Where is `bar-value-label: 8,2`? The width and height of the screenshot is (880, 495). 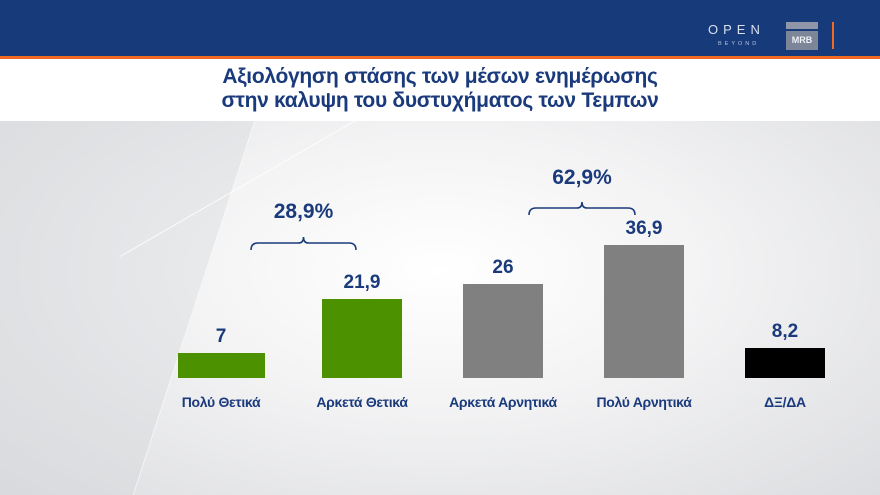
bar-value-label: 8,2 is located at coordinates (785, 332).